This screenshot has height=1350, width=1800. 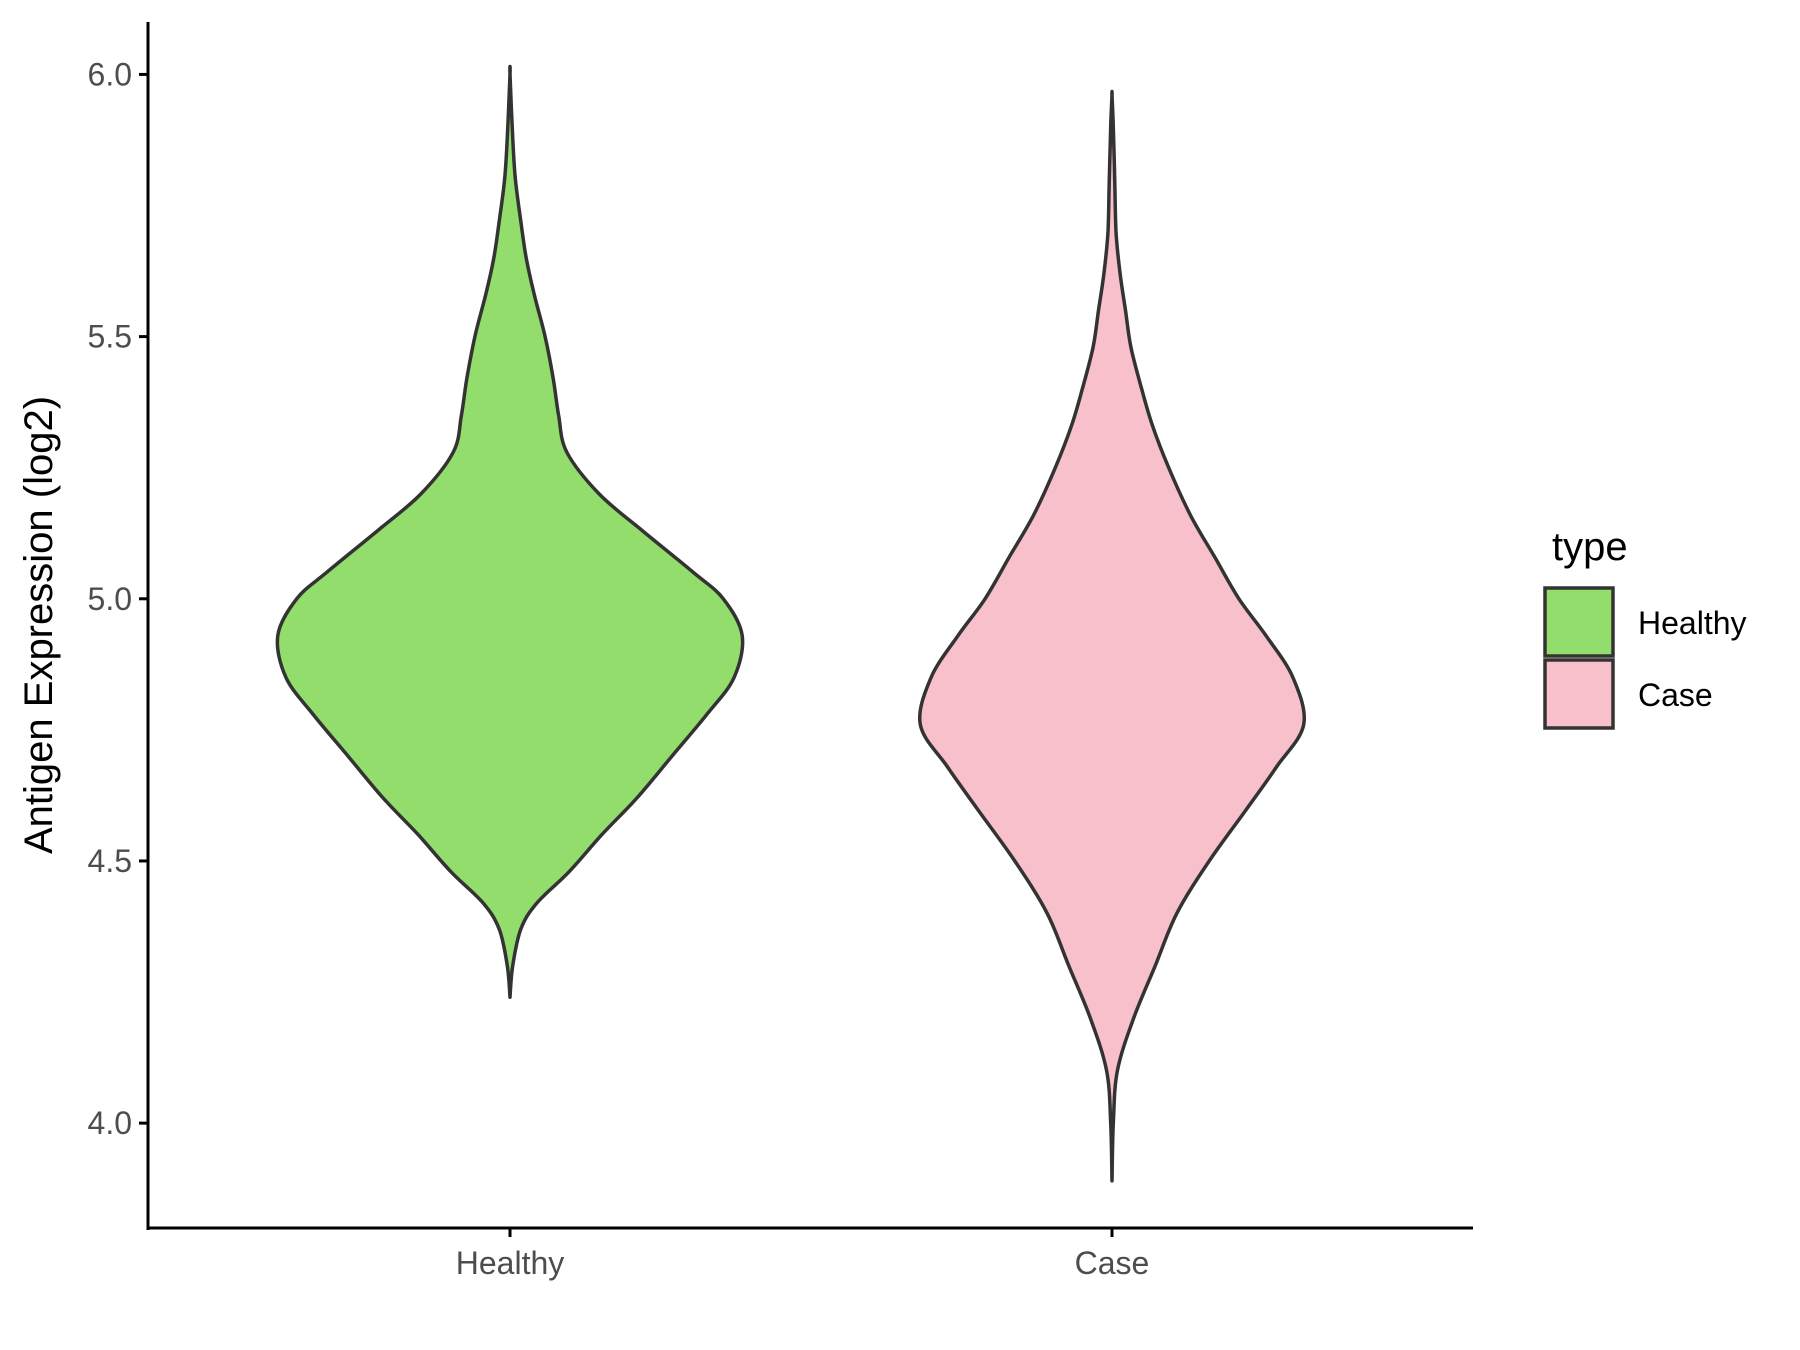 What do you see at coordinates (1112, 1263) in the screenshot?
I see `x-tick-label: Case` at bounding box center [1112, 1263].